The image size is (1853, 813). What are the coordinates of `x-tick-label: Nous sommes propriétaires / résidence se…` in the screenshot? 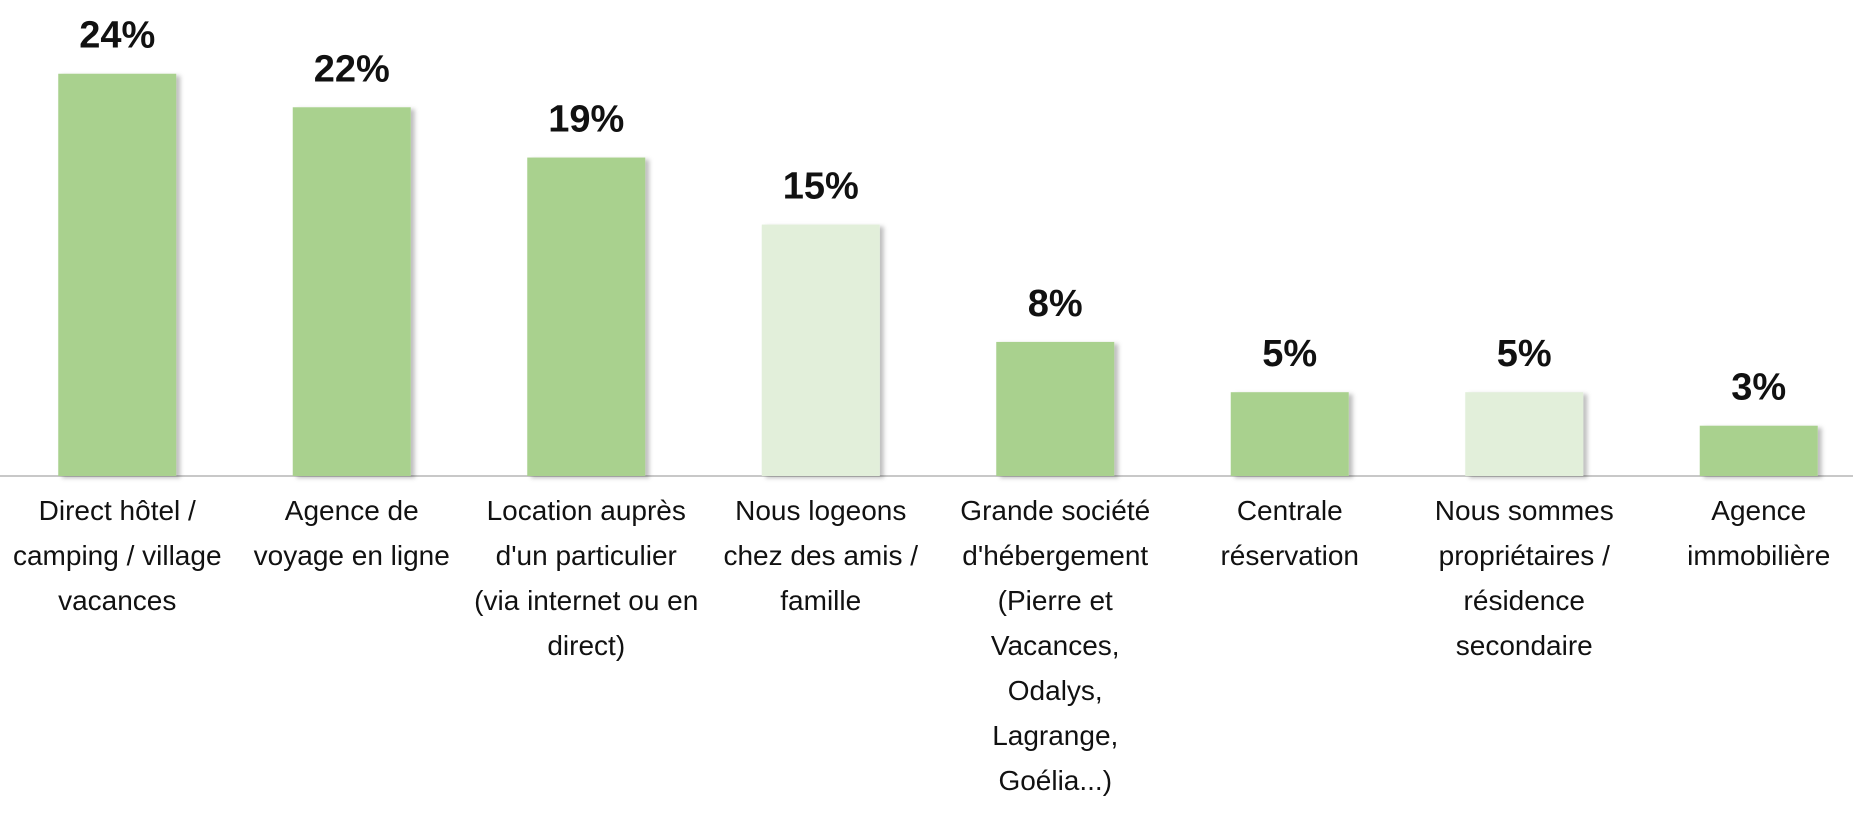 It's located at (1524, 578).